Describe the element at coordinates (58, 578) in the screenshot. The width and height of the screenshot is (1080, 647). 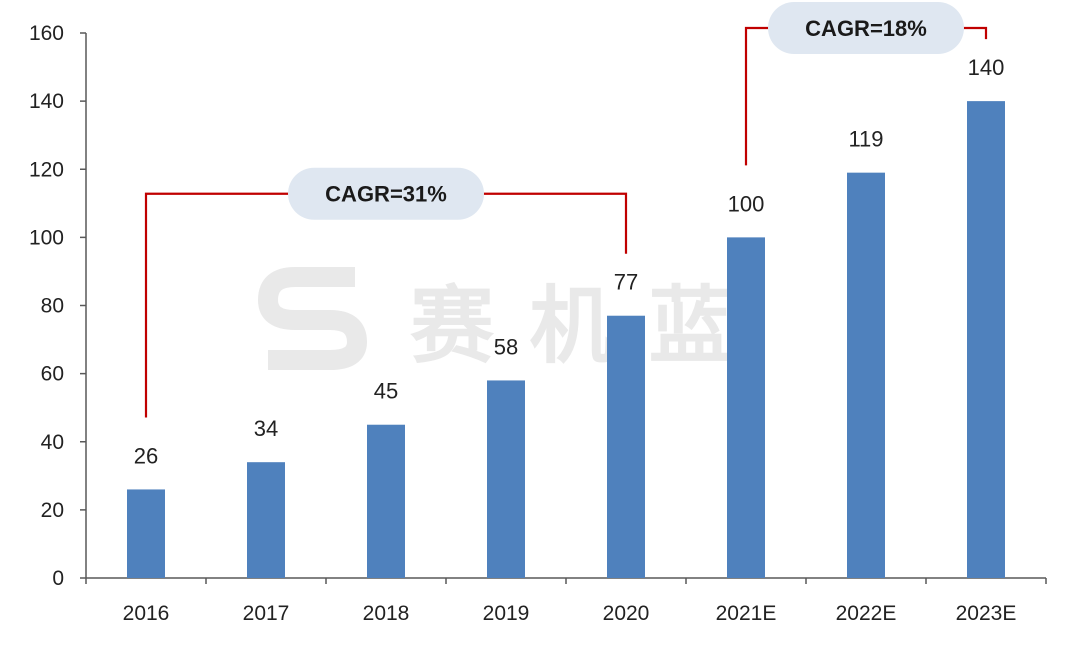
I see `y-tick-label: 0` at that location.